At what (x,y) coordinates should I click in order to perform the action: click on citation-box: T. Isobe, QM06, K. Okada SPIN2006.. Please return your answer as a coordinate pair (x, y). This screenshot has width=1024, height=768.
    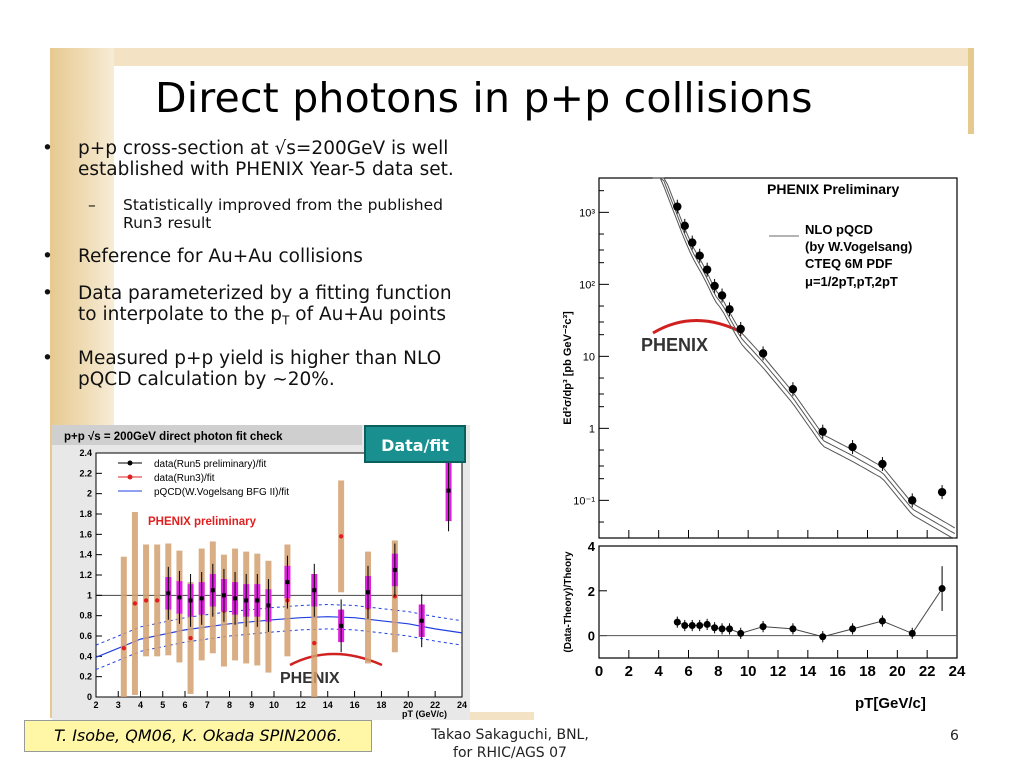
    Looking at the image, I should click on (198, 736).